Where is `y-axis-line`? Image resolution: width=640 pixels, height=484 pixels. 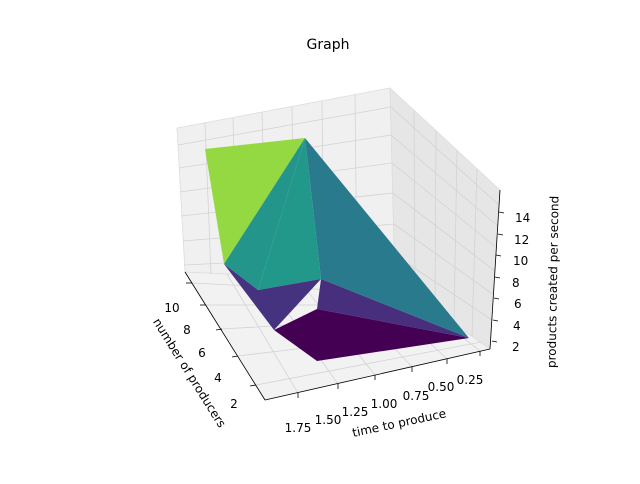
y-axis-line is located at coordinates (225, 336).